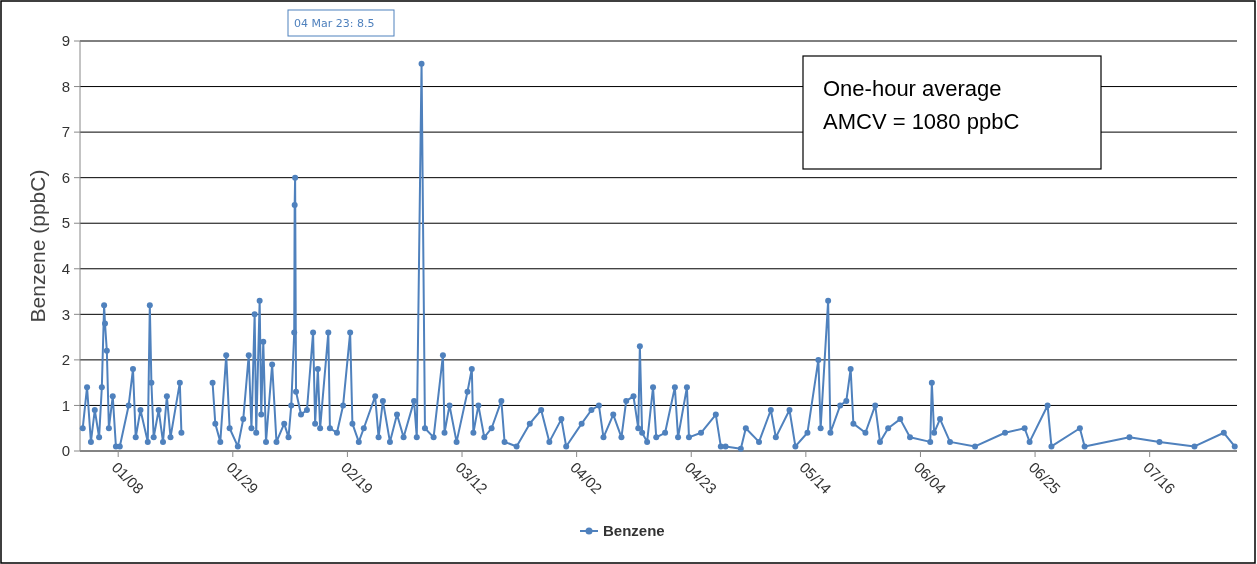  I want to click on y-tick-label: 4, so click(65, 269).